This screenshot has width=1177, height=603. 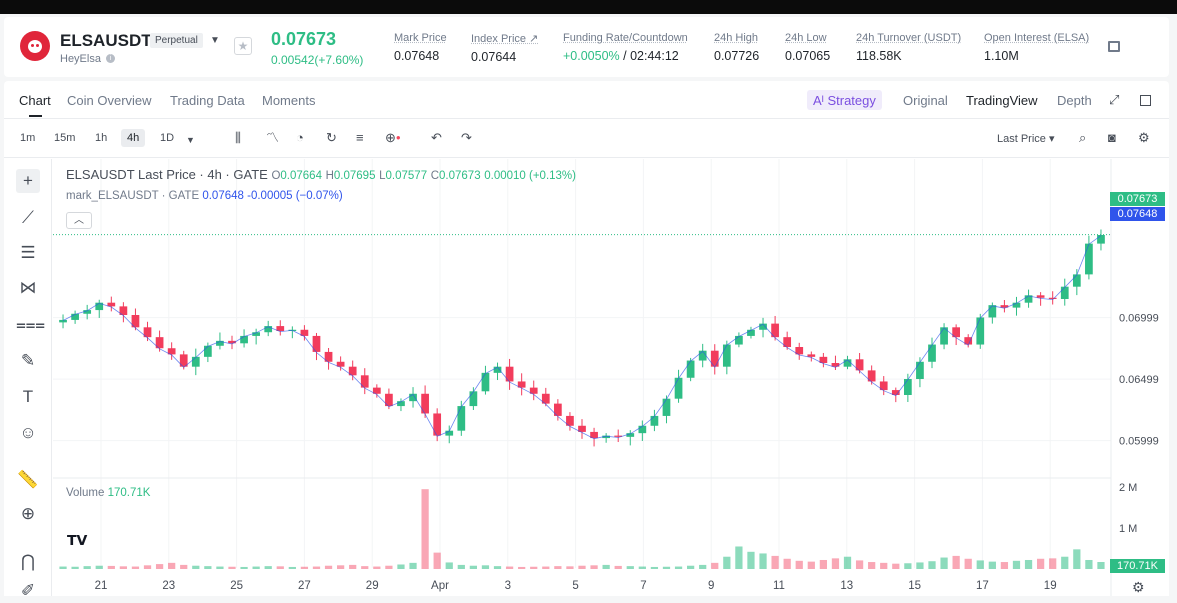 What do you see at coordinates (28, 252) in the screenshot?
I see `horizontal-lines-icon: ☰` at bounding box center [28, 252].